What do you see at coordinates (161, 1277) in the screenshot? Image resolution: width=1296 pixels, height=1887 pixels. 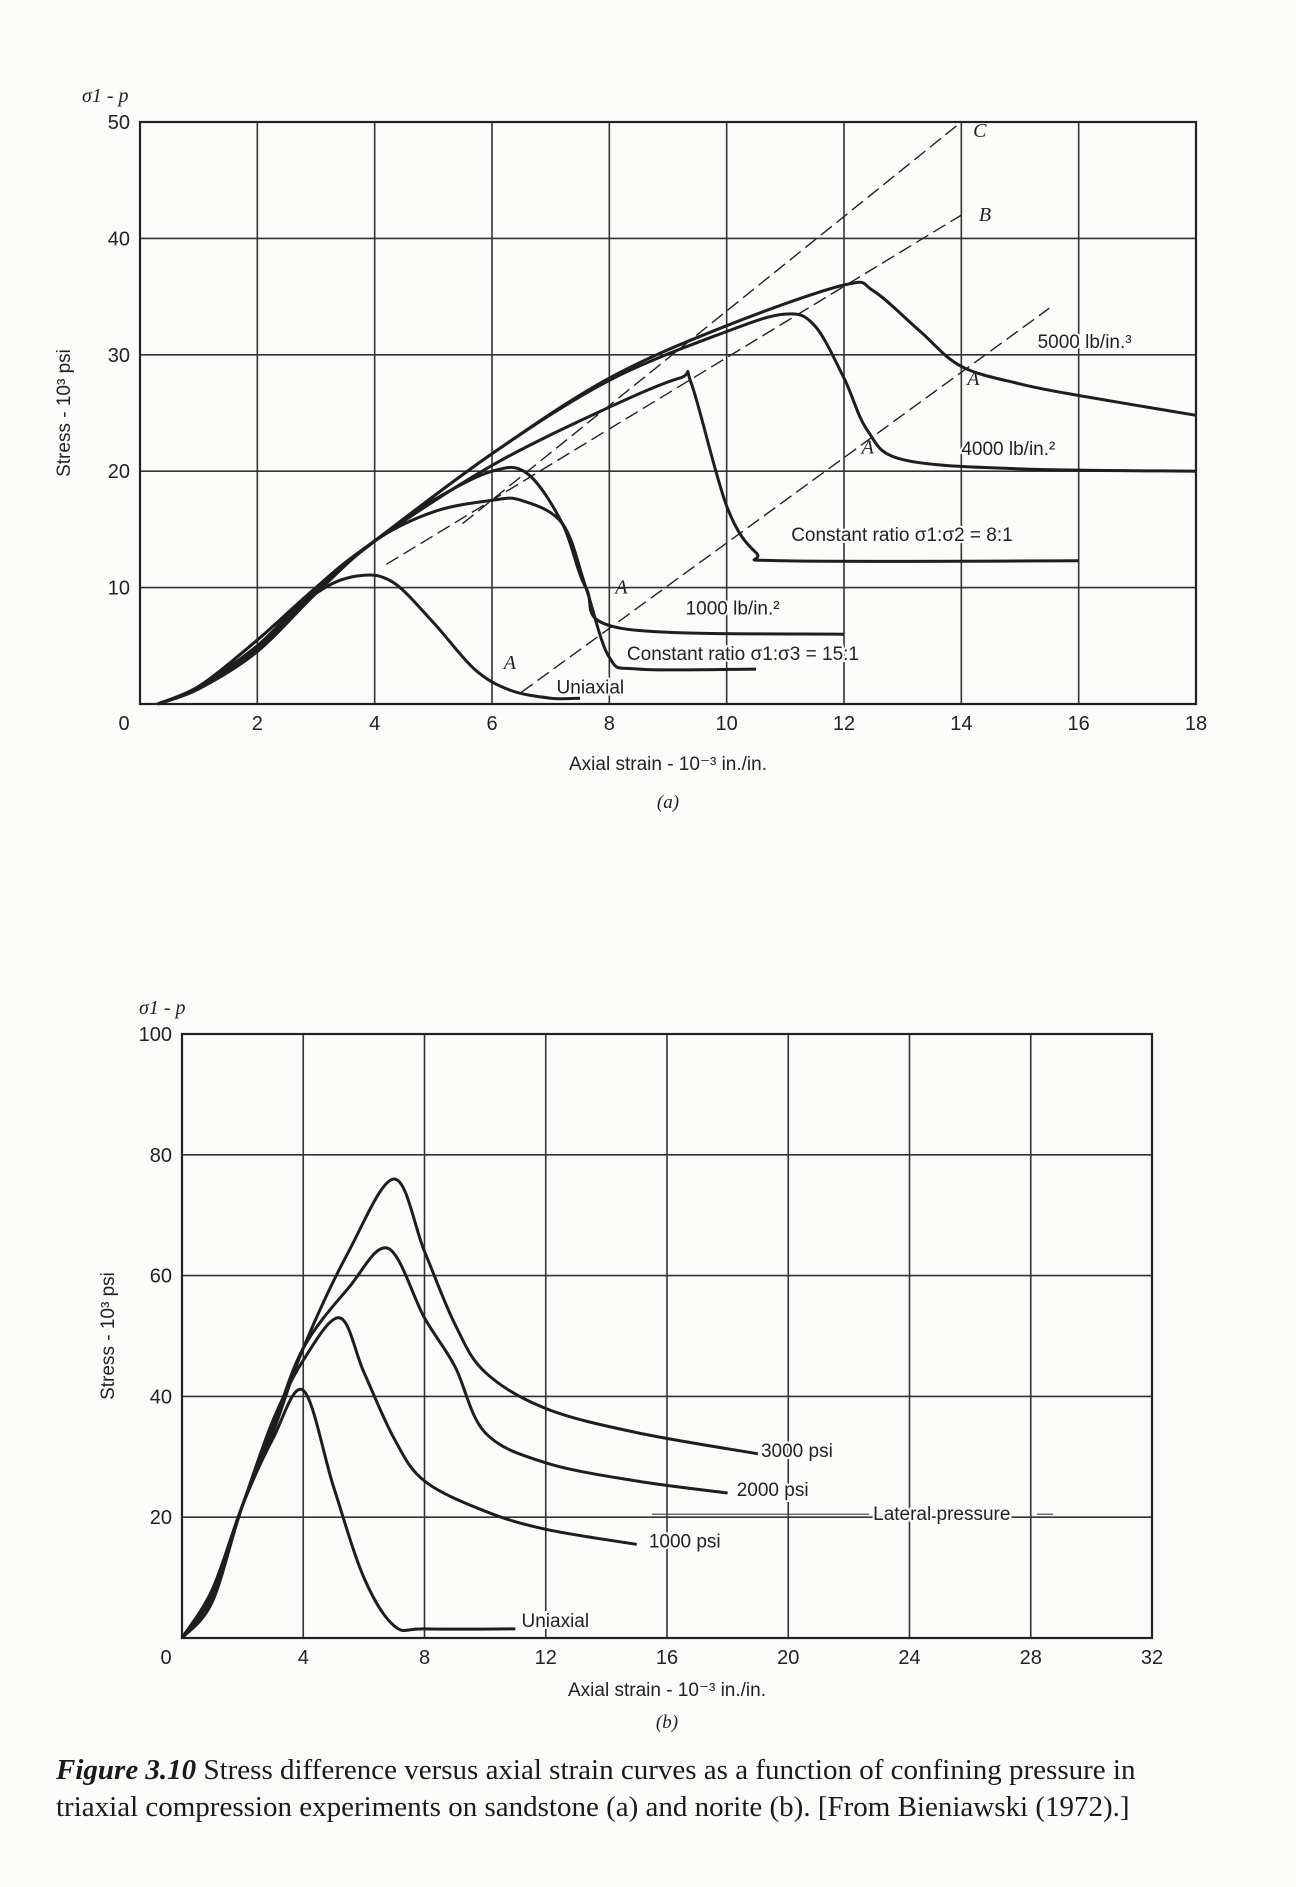 I see `y-tick-label: 60` at bounding box center [161, 1277].